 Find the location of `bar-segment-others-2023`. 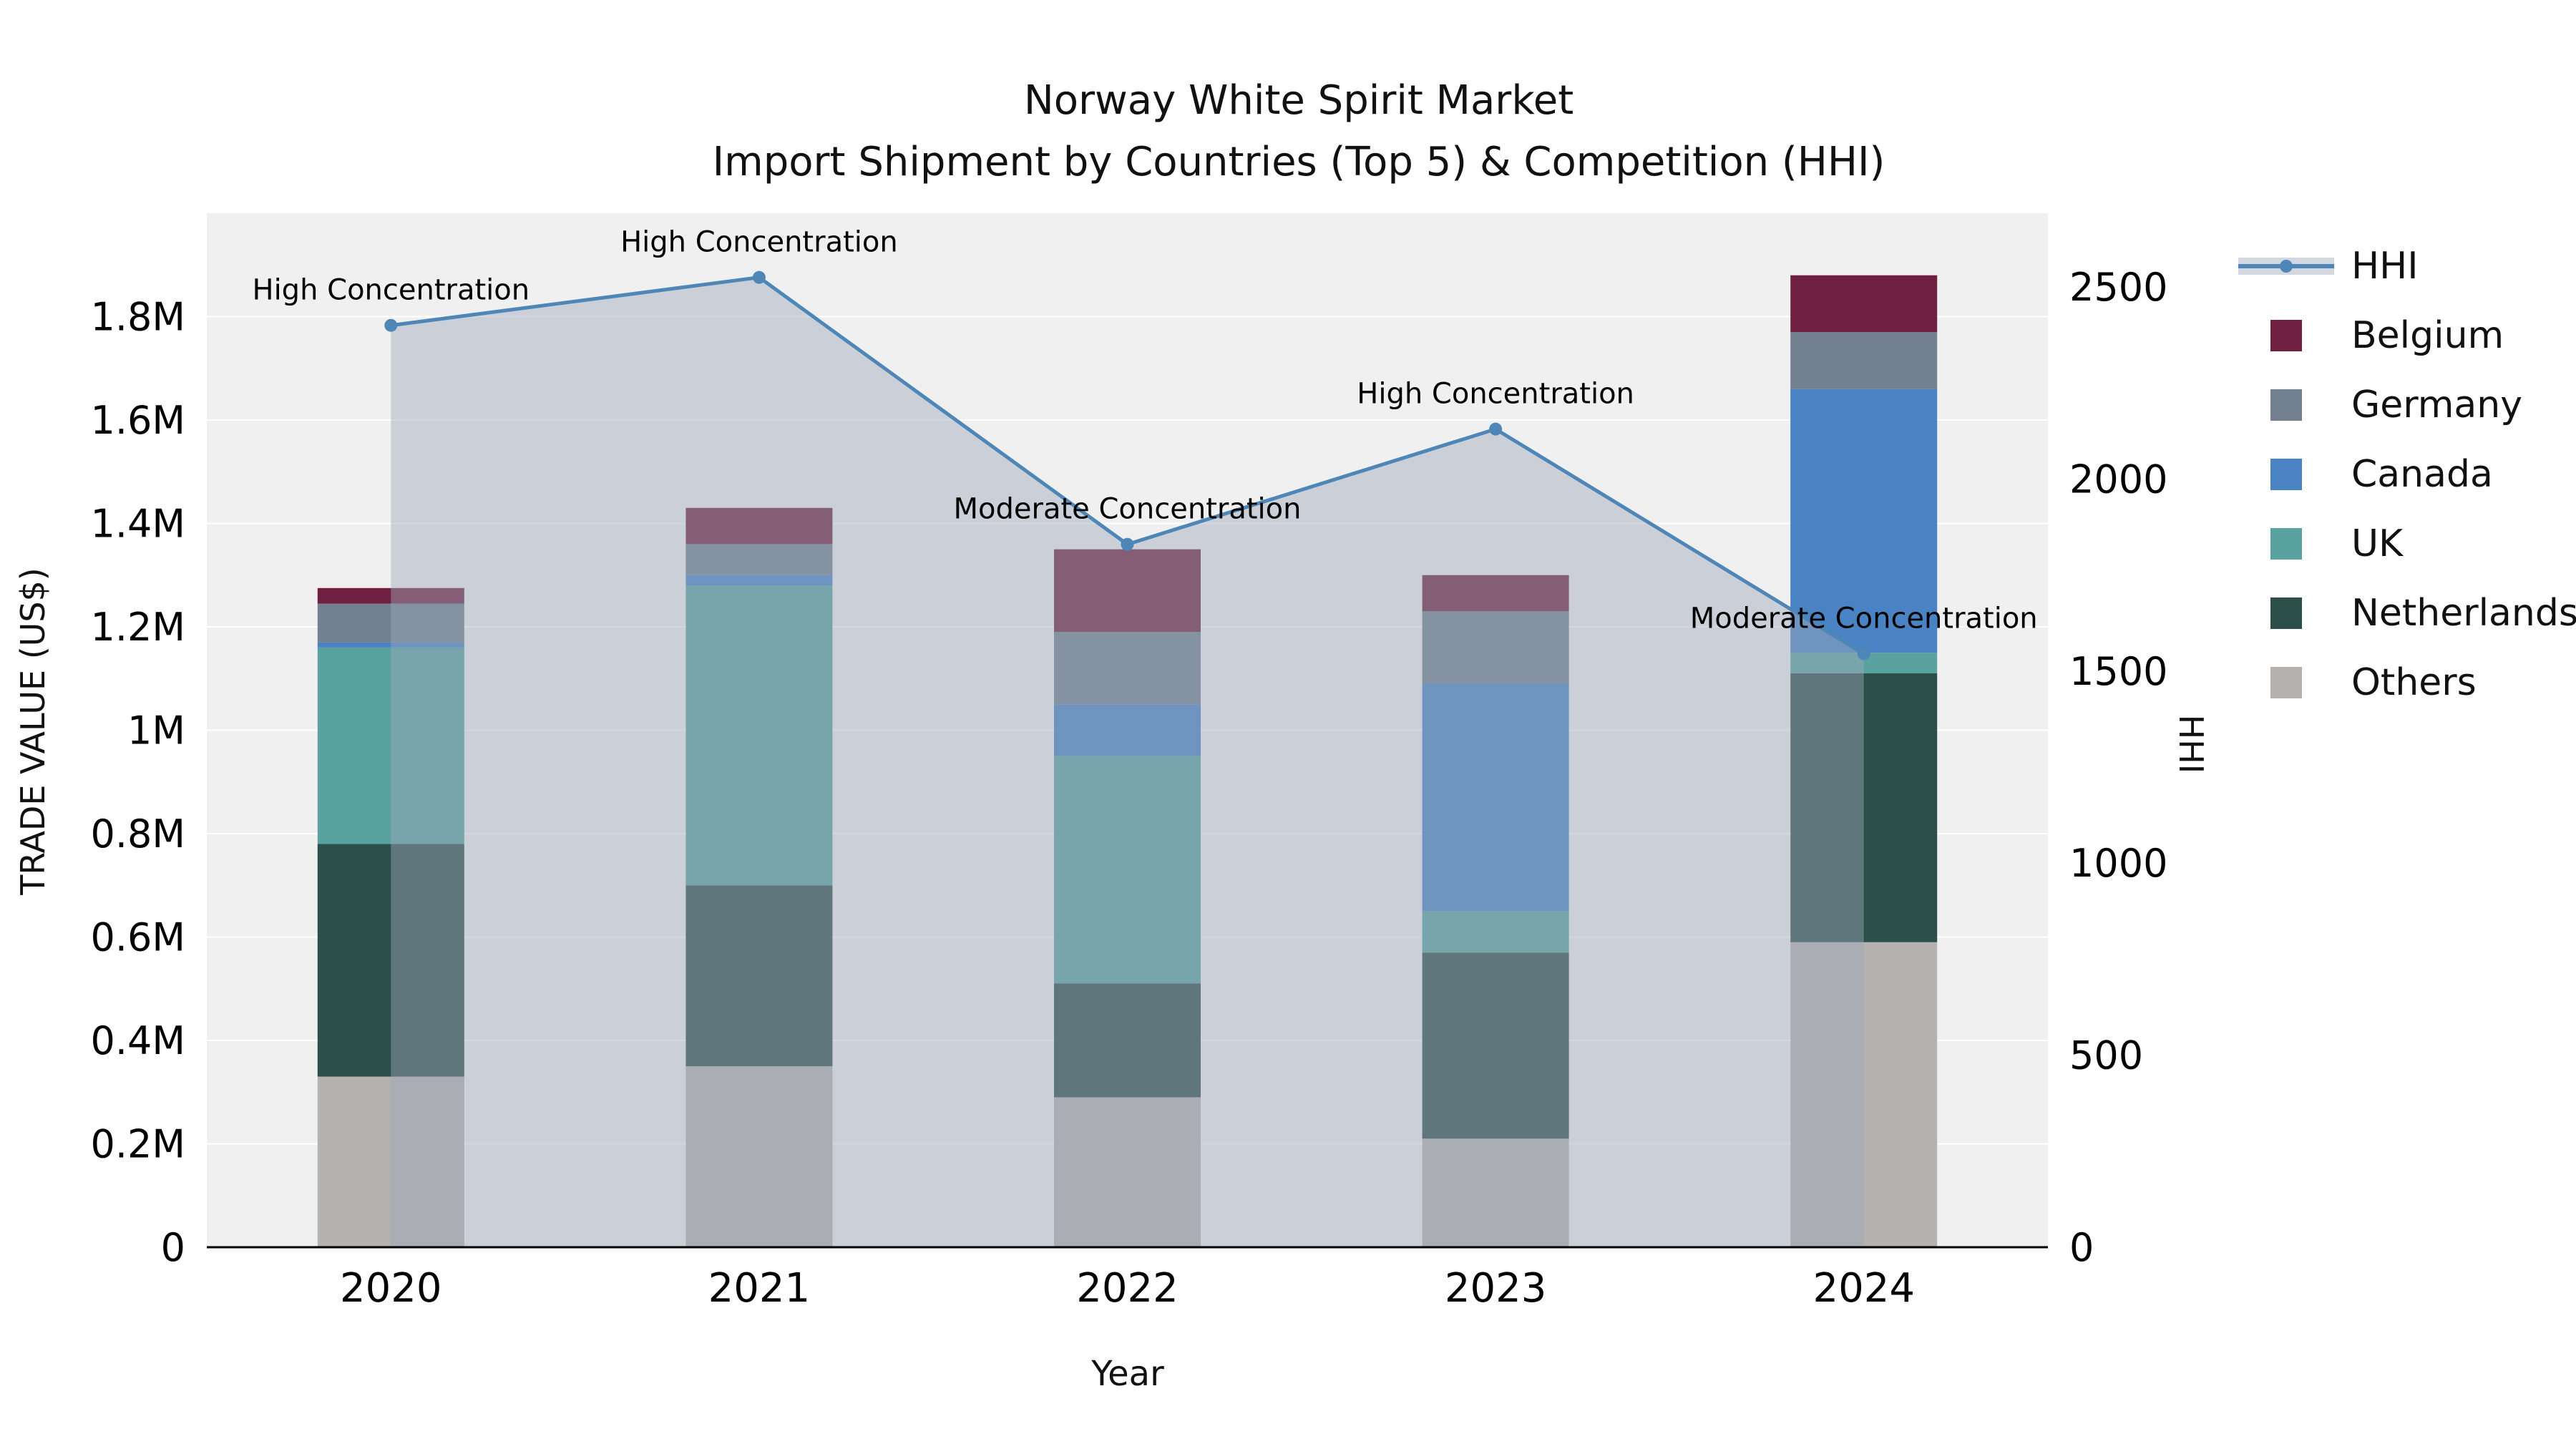

bar-segment-others-2023 is located at coordinates (1495, 1192).